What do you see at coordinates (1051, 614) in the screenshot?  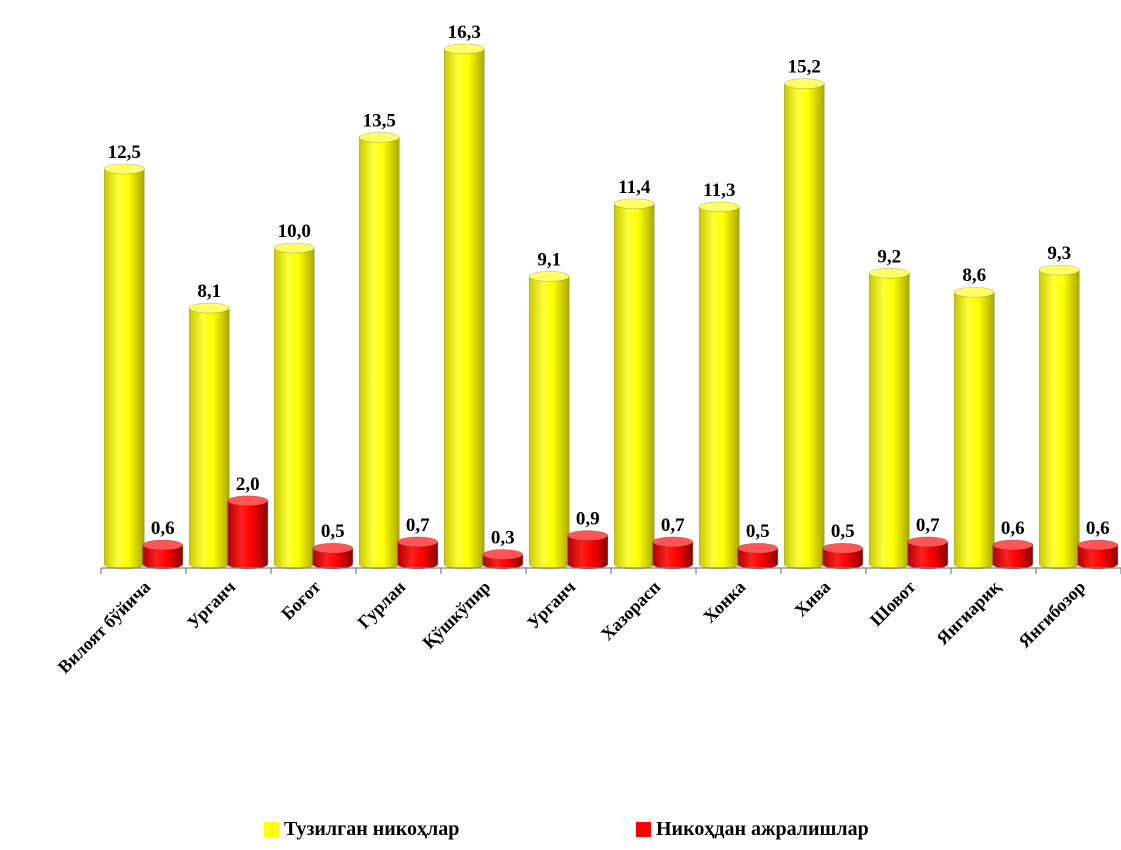 I see `category-label-11: Янгибозор` at bounding box center [1051, 614].